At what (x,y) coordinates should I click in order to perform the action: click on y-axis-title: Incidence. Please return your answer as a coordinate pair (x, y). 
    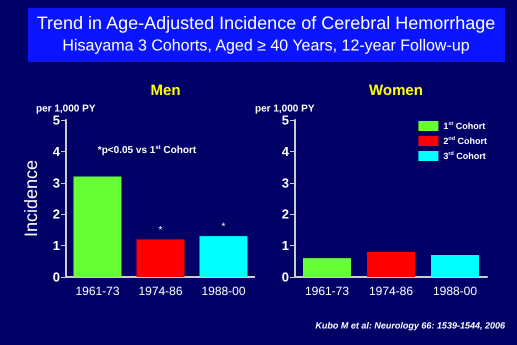
    Looking at the image, I should click on (31, 199).